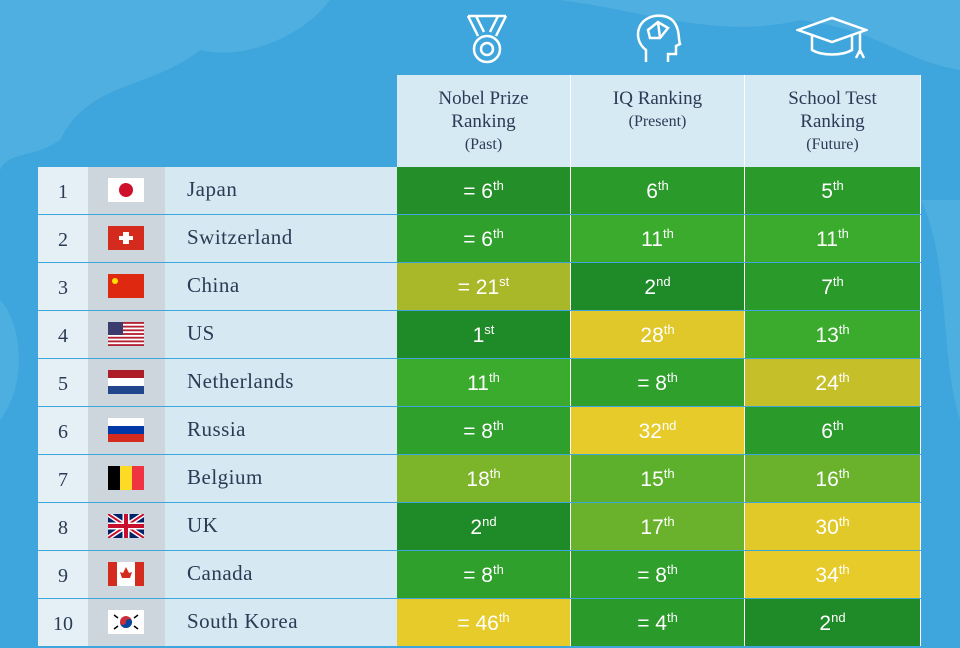 The height and width of the screenshot is (648, 960). I want to click on rank-cell: 6th, so click(833, 430).